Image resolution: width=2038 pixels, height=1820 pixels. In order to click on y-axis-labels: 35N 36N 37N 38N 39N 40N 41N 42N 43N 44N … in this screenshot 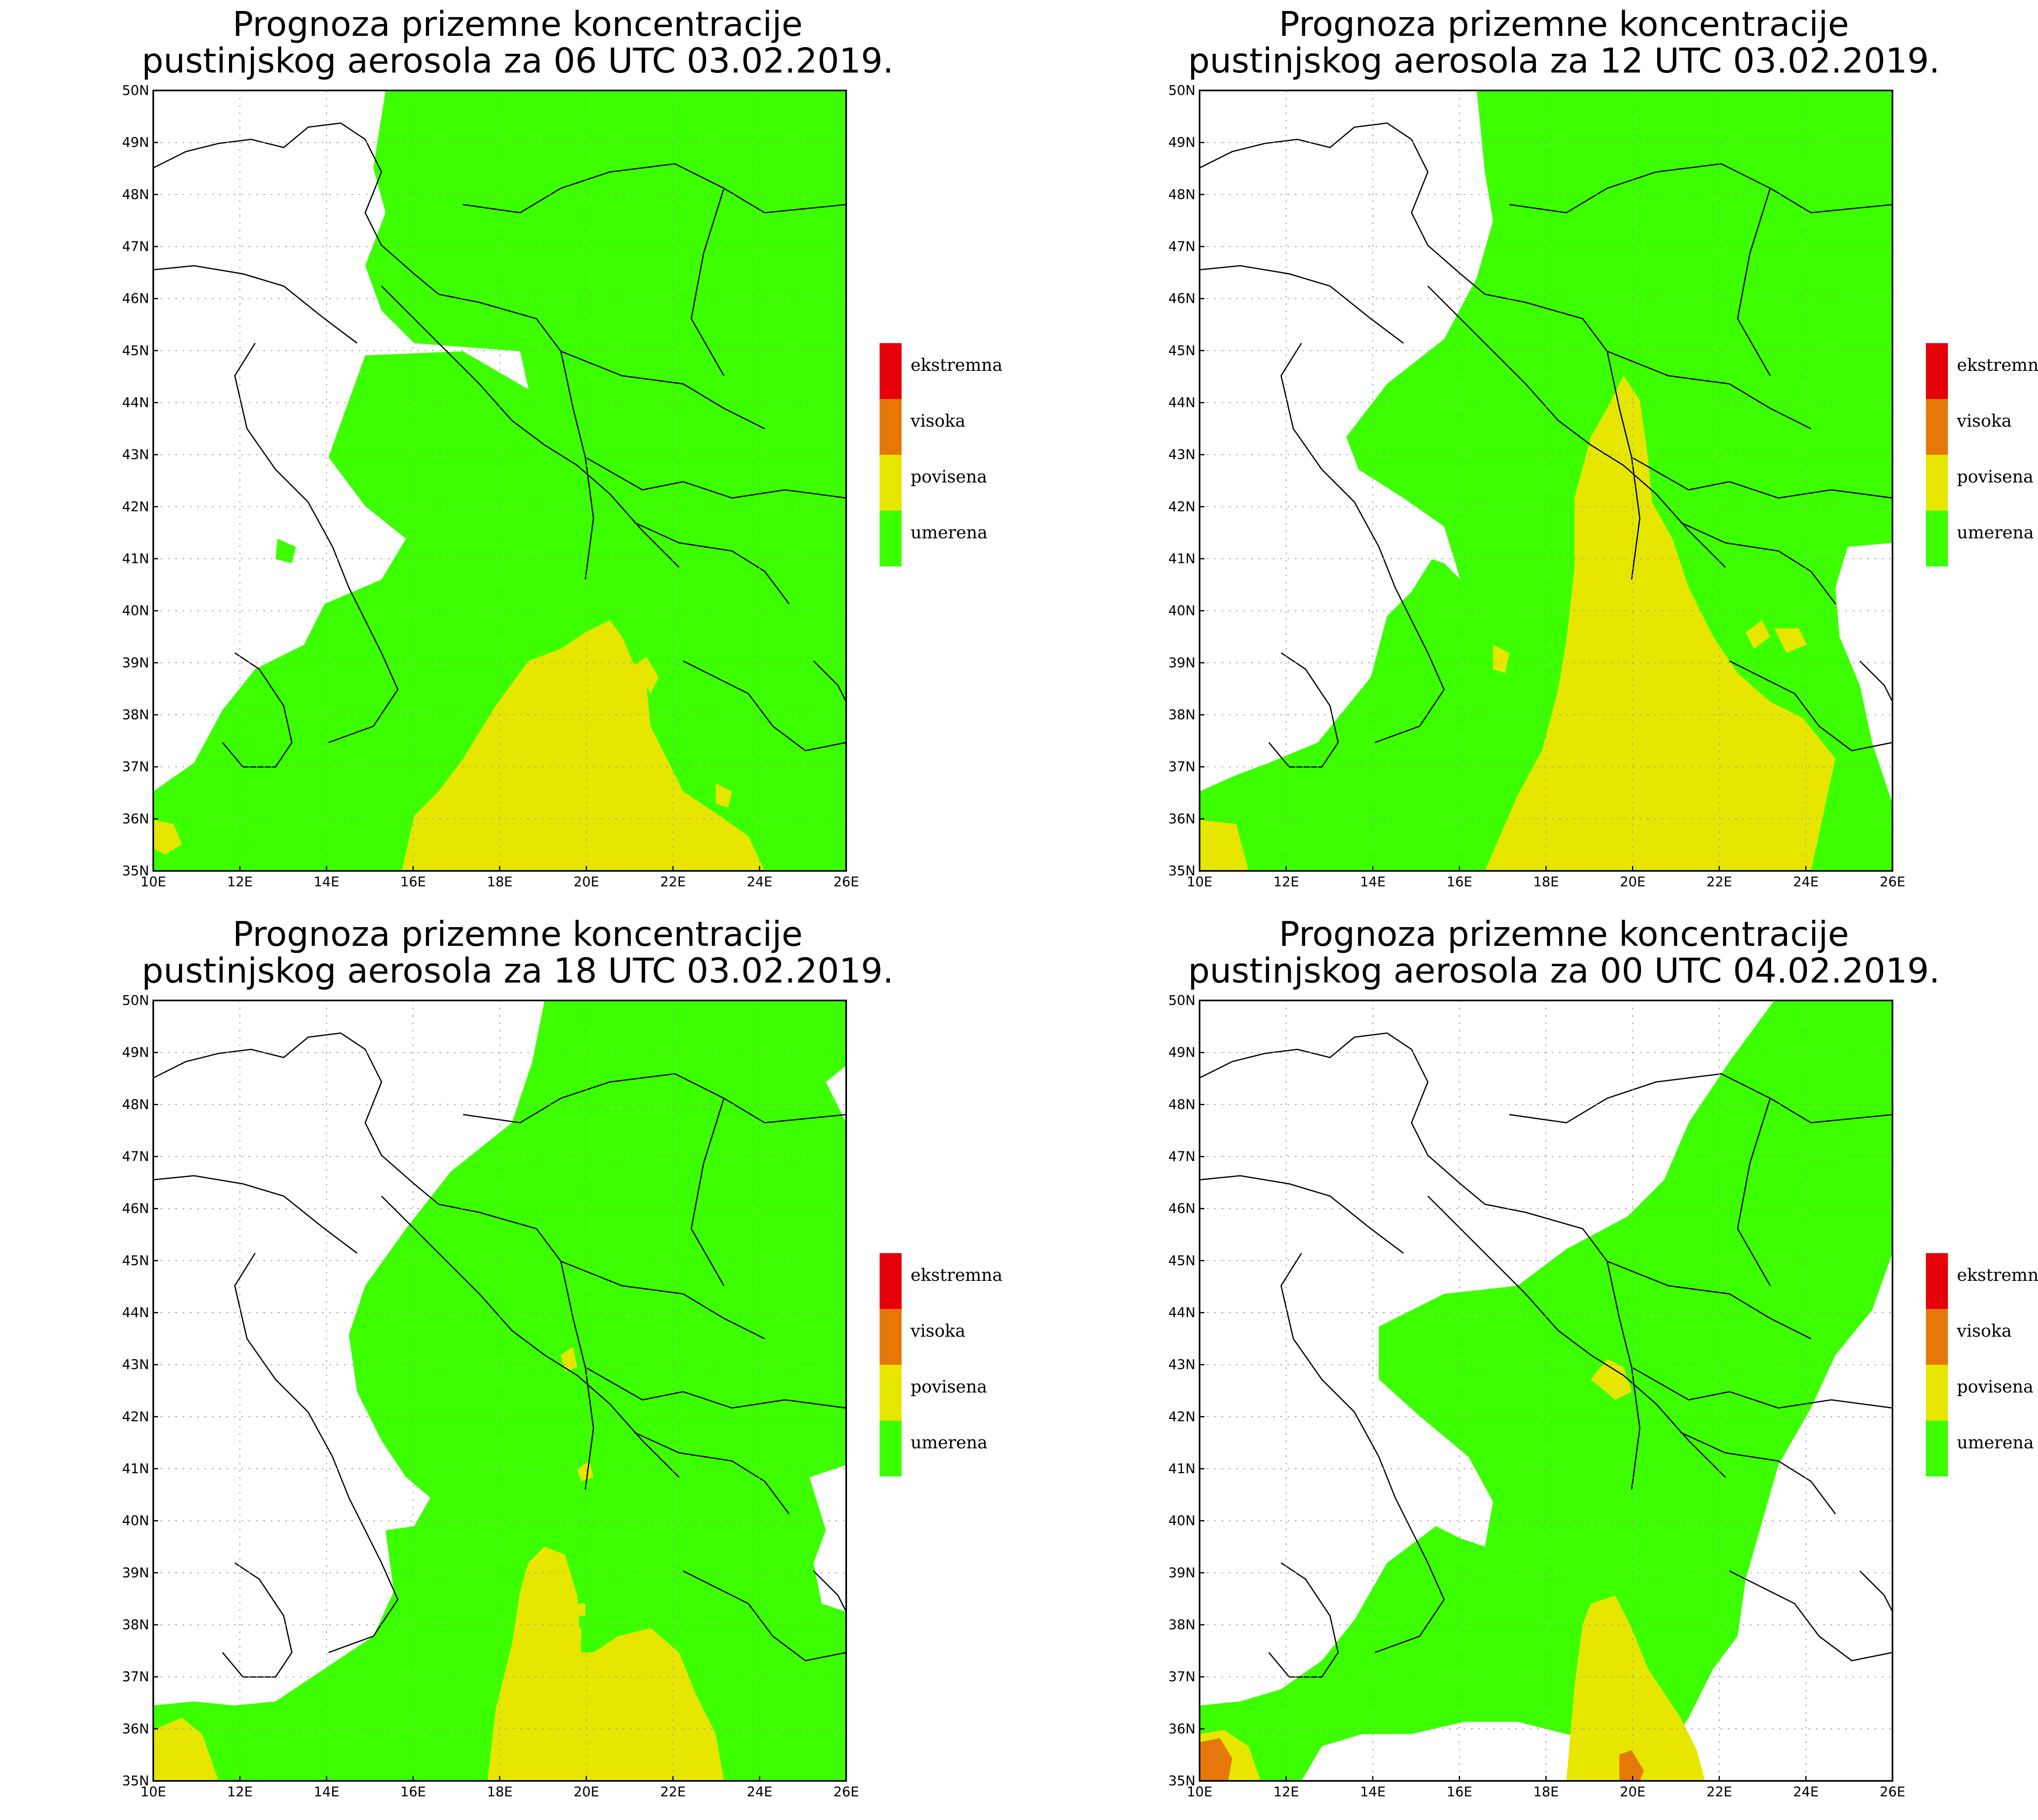, I will do `click(1181, 481)`.